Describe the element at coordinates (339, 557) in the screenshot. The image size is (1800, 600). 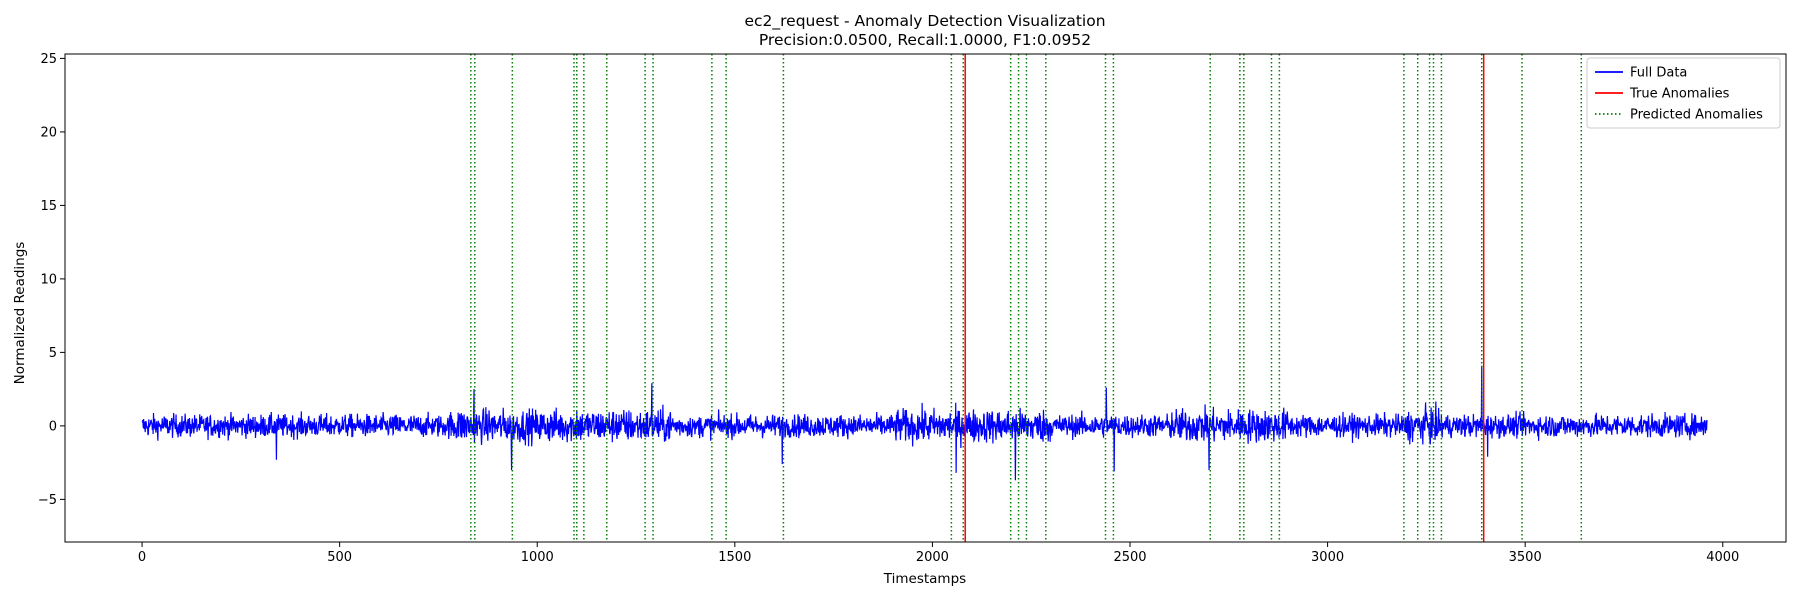
I see `x-tick-label-500: 500` at that location.